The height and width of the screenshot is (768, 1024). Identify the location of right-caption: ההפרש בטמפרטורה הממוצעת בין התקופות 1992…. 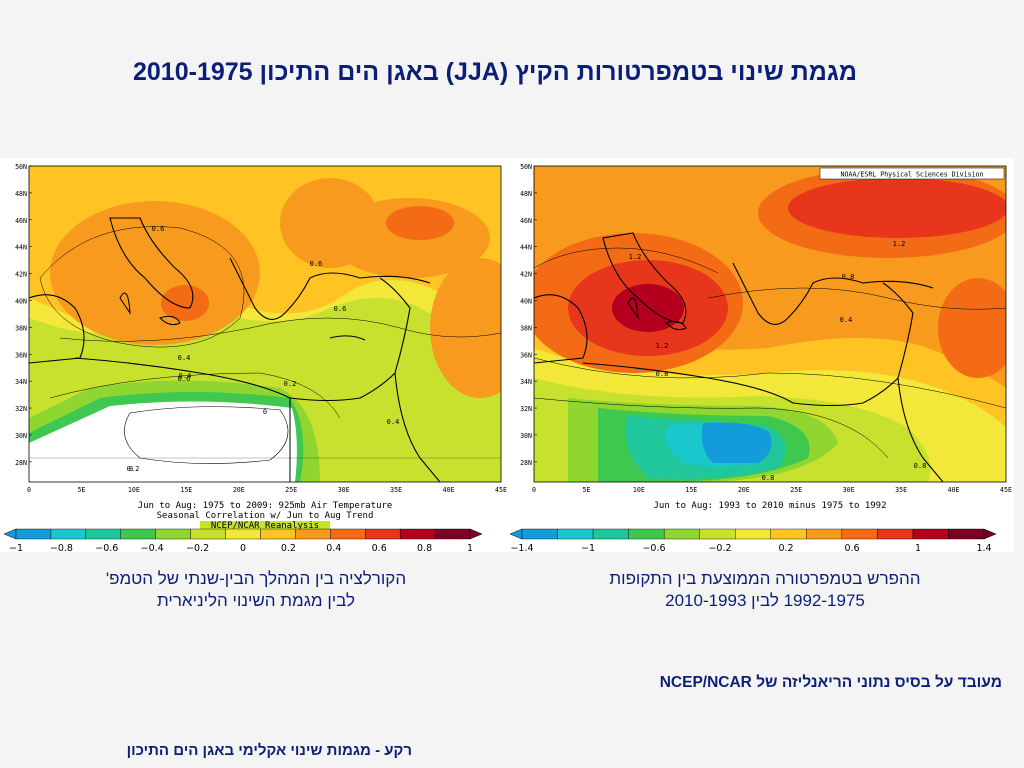
(765, 590).